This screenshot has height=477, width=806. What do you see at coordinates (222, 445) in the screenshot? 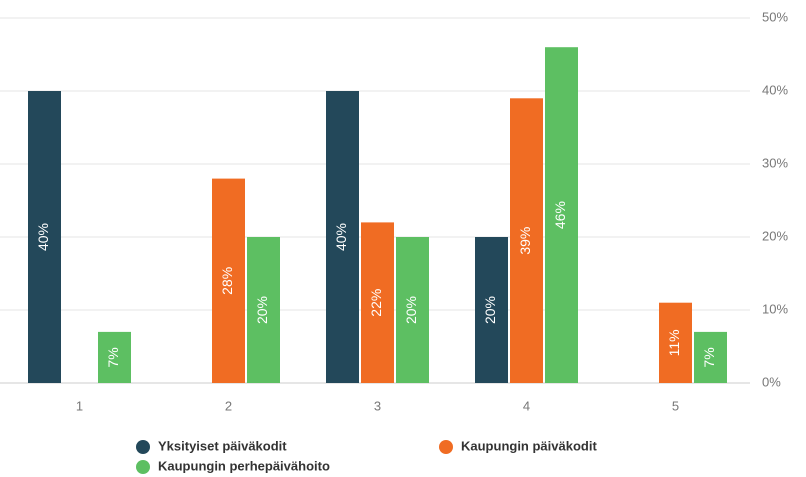
I see `legend-label: Yksityiset päiväkodit` at bounding box center [222, 445].